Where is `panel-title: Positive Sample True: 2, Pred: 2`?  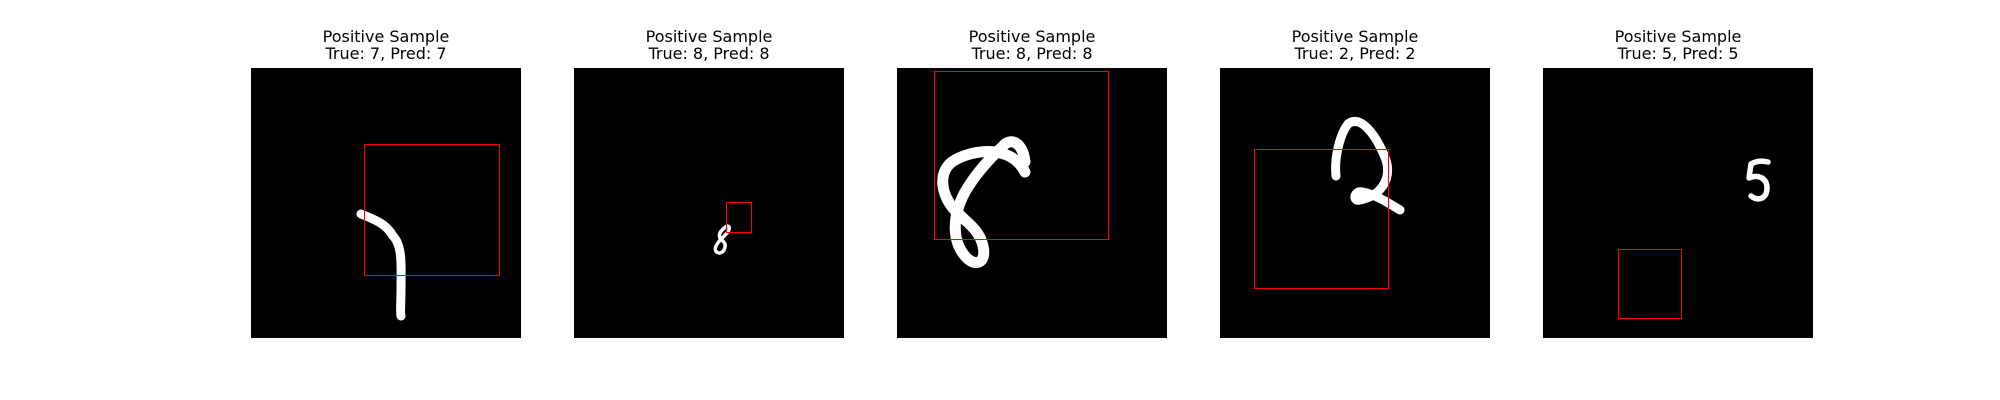
panel-title: Positive Sample True: 2, Pred: 2 is located at coordinates (1355, 45).